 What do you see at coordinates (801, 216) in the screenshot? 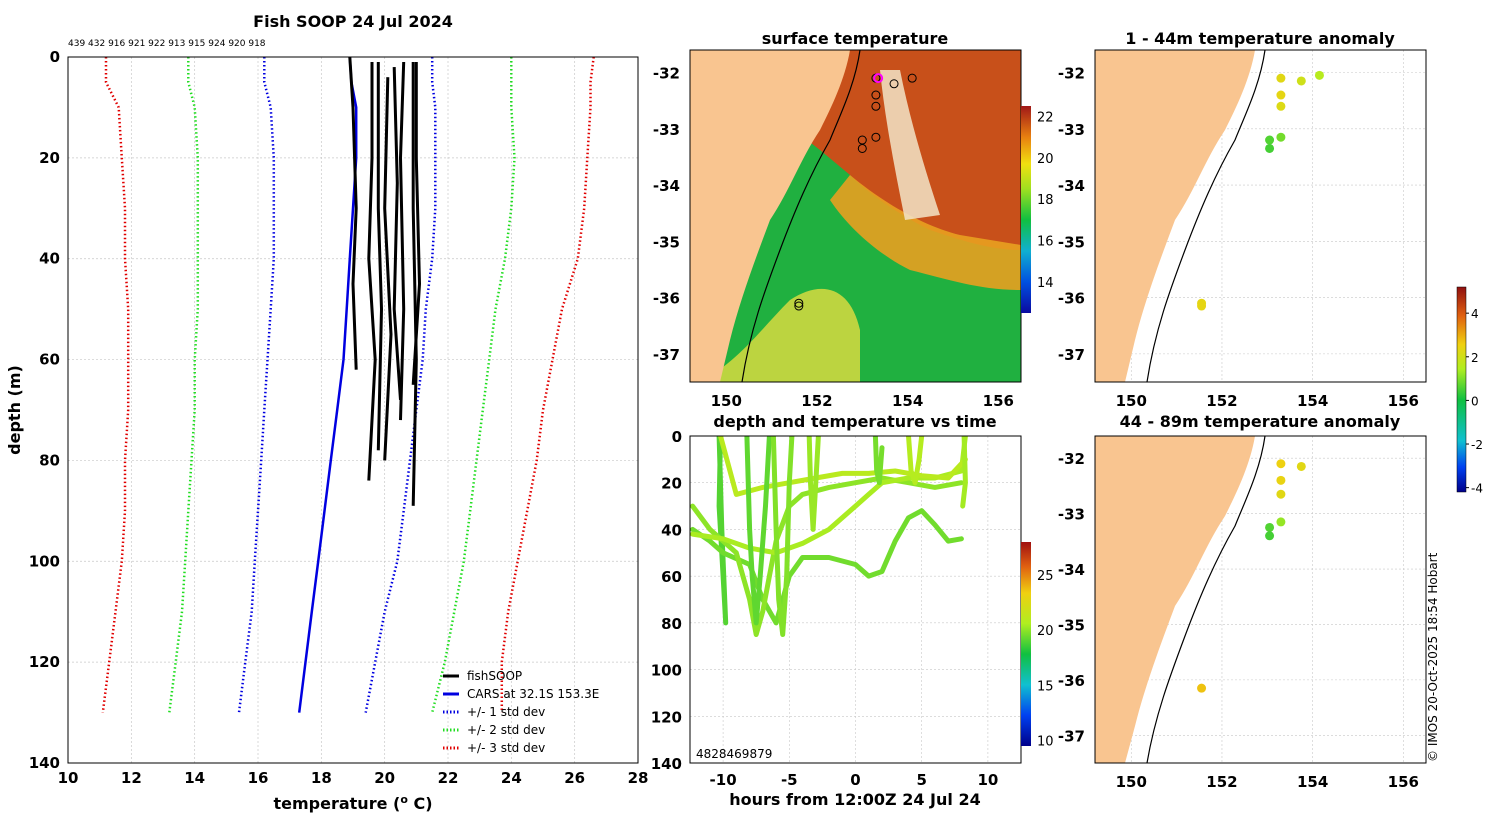
I see `sst-isobath` at bounding box center [801, 216].